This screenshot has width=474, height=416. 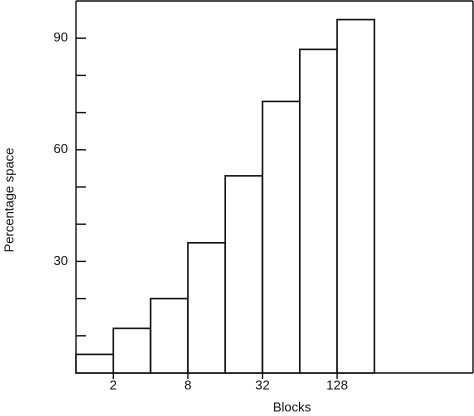 I want to click on y-tick-label: 60, so click(x=61, y=148).